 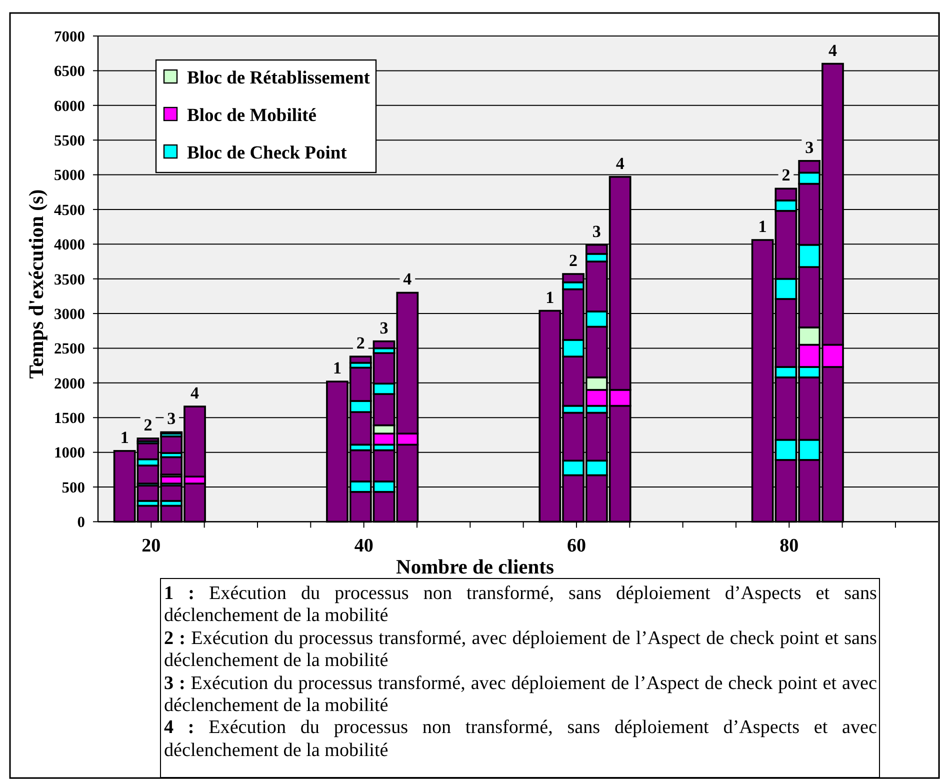 I want to click on y-tick-label: 3000, so click(x=70, y=314).